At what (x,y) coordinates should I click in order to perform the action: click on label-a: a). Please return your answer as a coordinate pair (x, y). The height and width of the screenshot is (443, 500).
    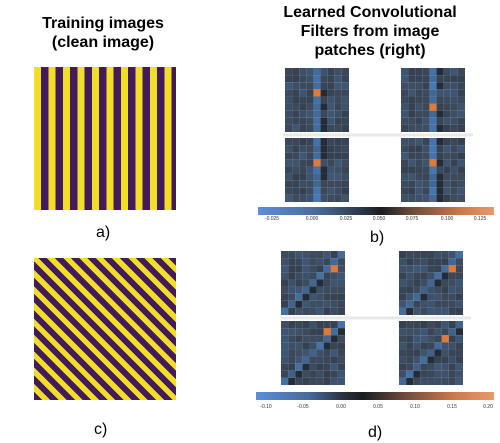
    Looking at the image, I should click on (103, 232).